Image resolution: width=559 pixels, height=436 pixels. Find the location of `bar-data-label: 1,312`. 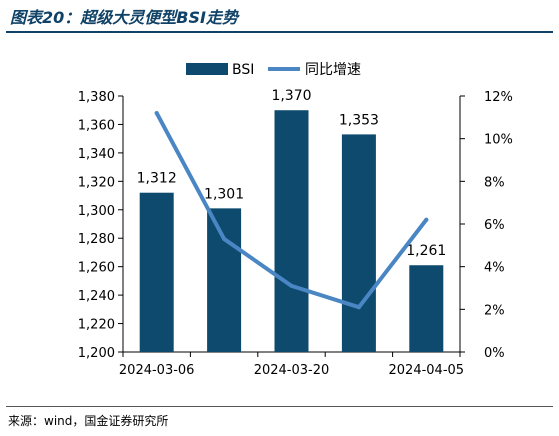

bar-data-label: 1,312 is located at coordinates (157, 179).